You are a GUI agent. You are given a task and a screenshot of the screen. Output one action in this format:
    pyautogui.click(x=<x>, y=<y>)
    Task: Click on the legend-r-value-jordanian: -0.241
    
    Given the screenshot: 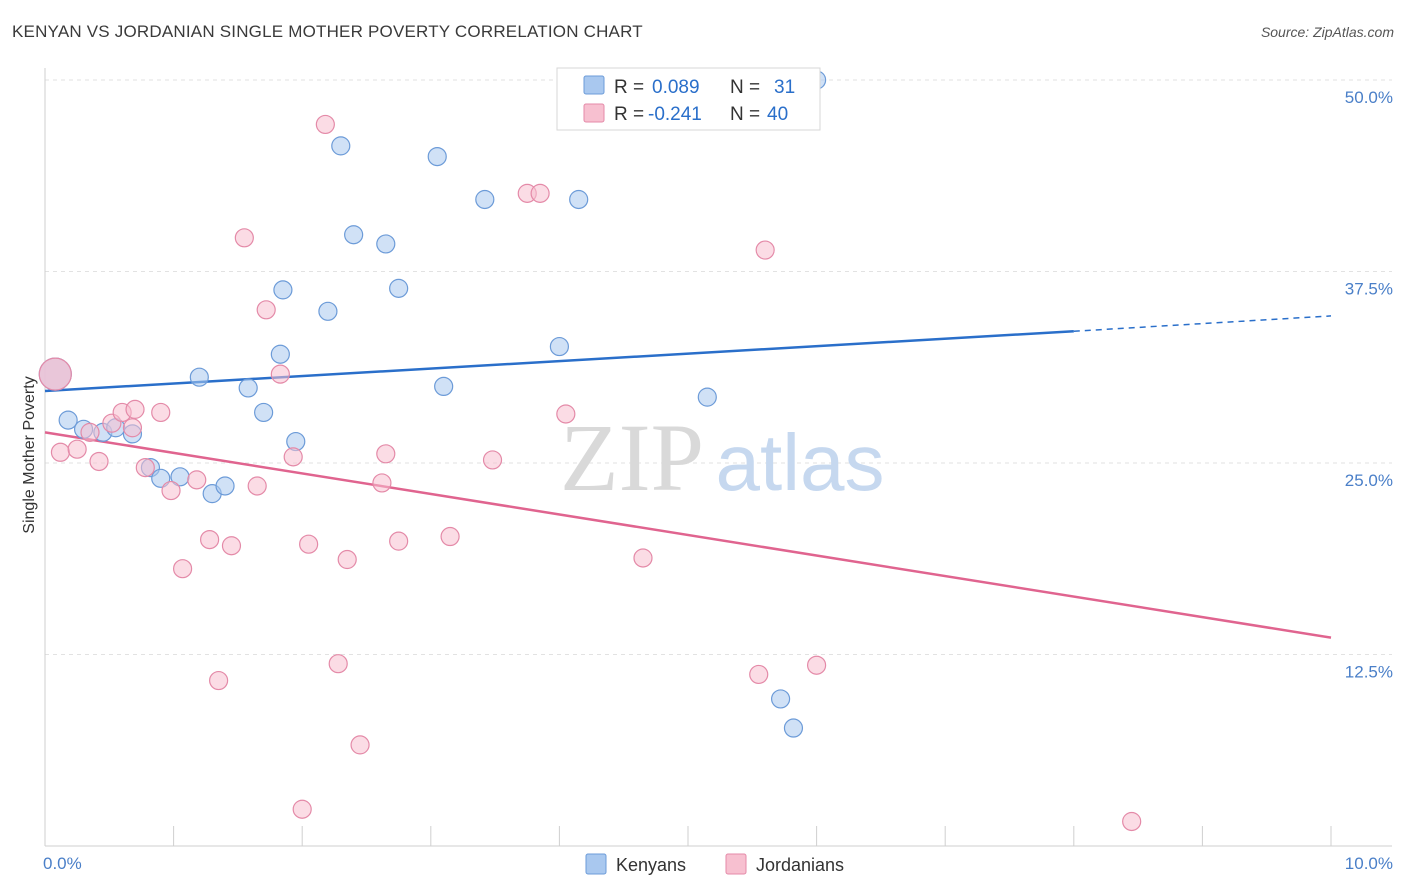 What is the action you would take?
    pyautogui.click(x=675, y=114)
    